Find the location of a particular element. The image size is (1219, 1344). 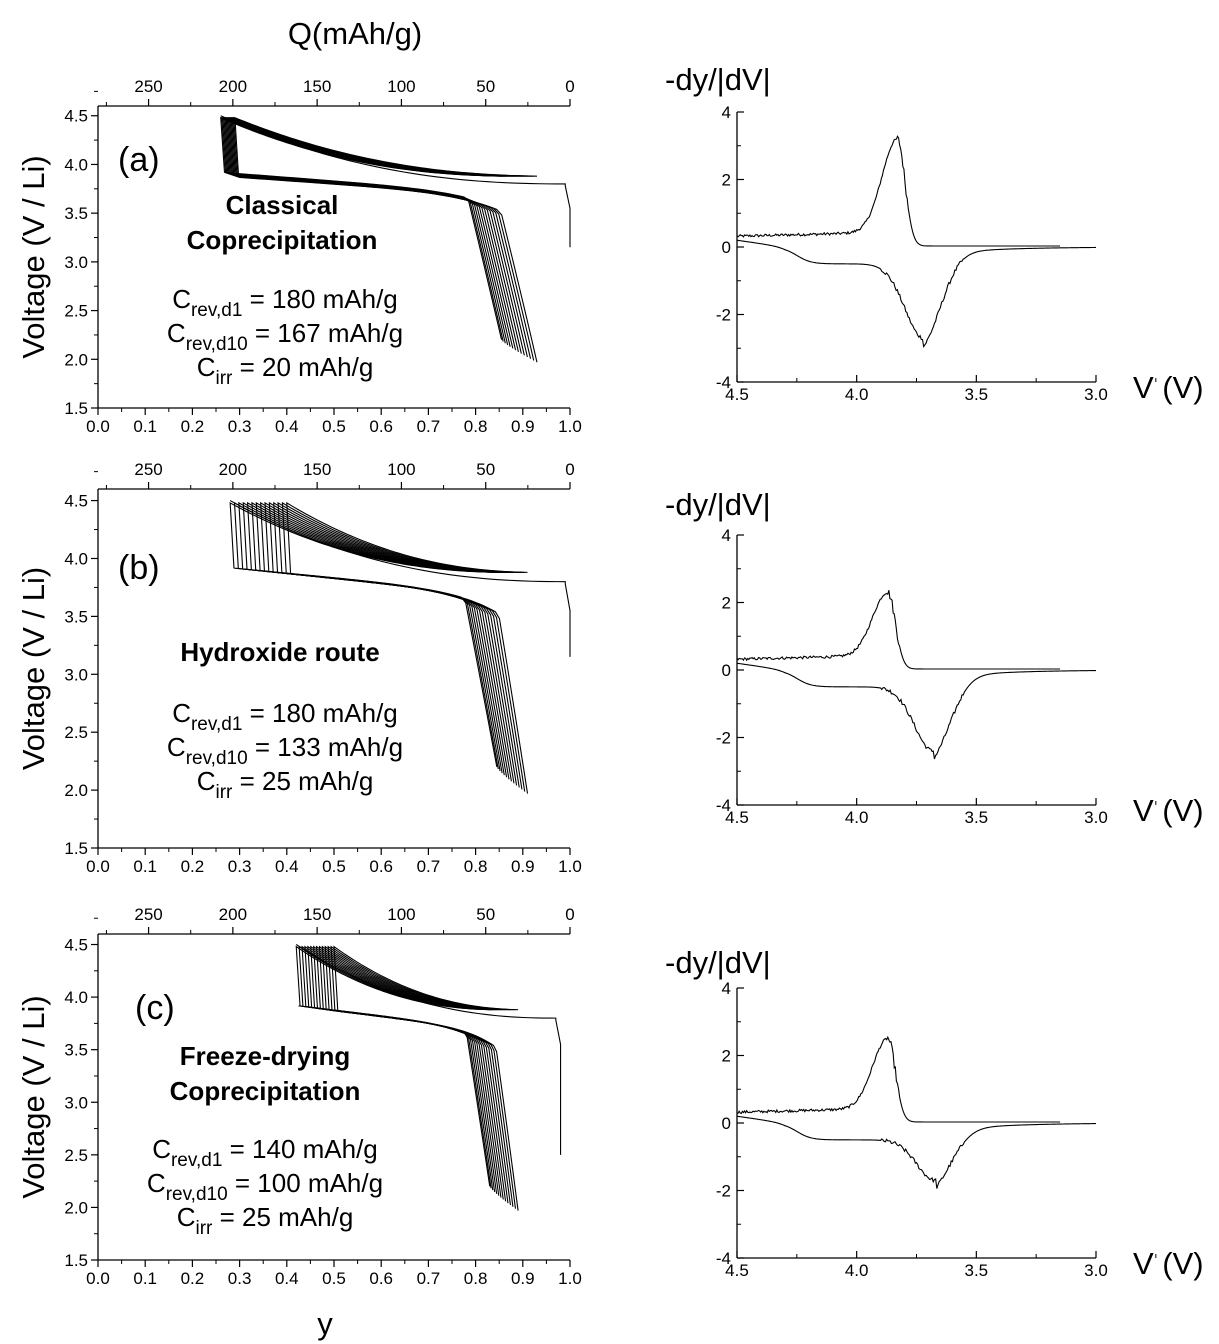

x-tick-label: 1.0 is located at coordinates (570, 866).